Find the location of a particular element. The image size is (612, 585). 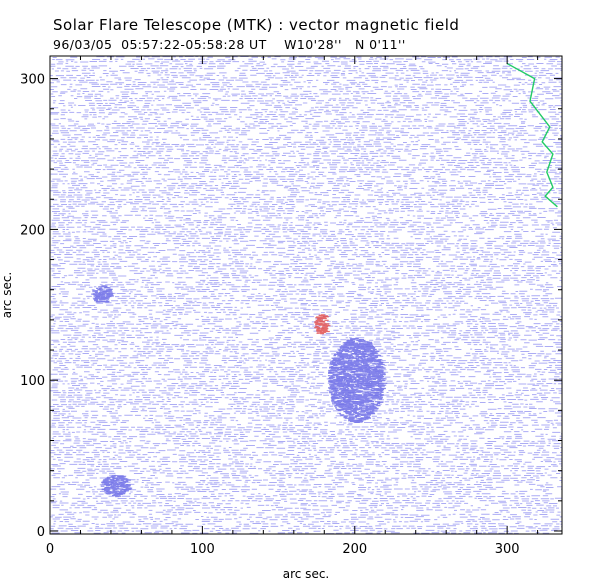

x-axis-label: arc sec. is located at coordinates (306, 574).